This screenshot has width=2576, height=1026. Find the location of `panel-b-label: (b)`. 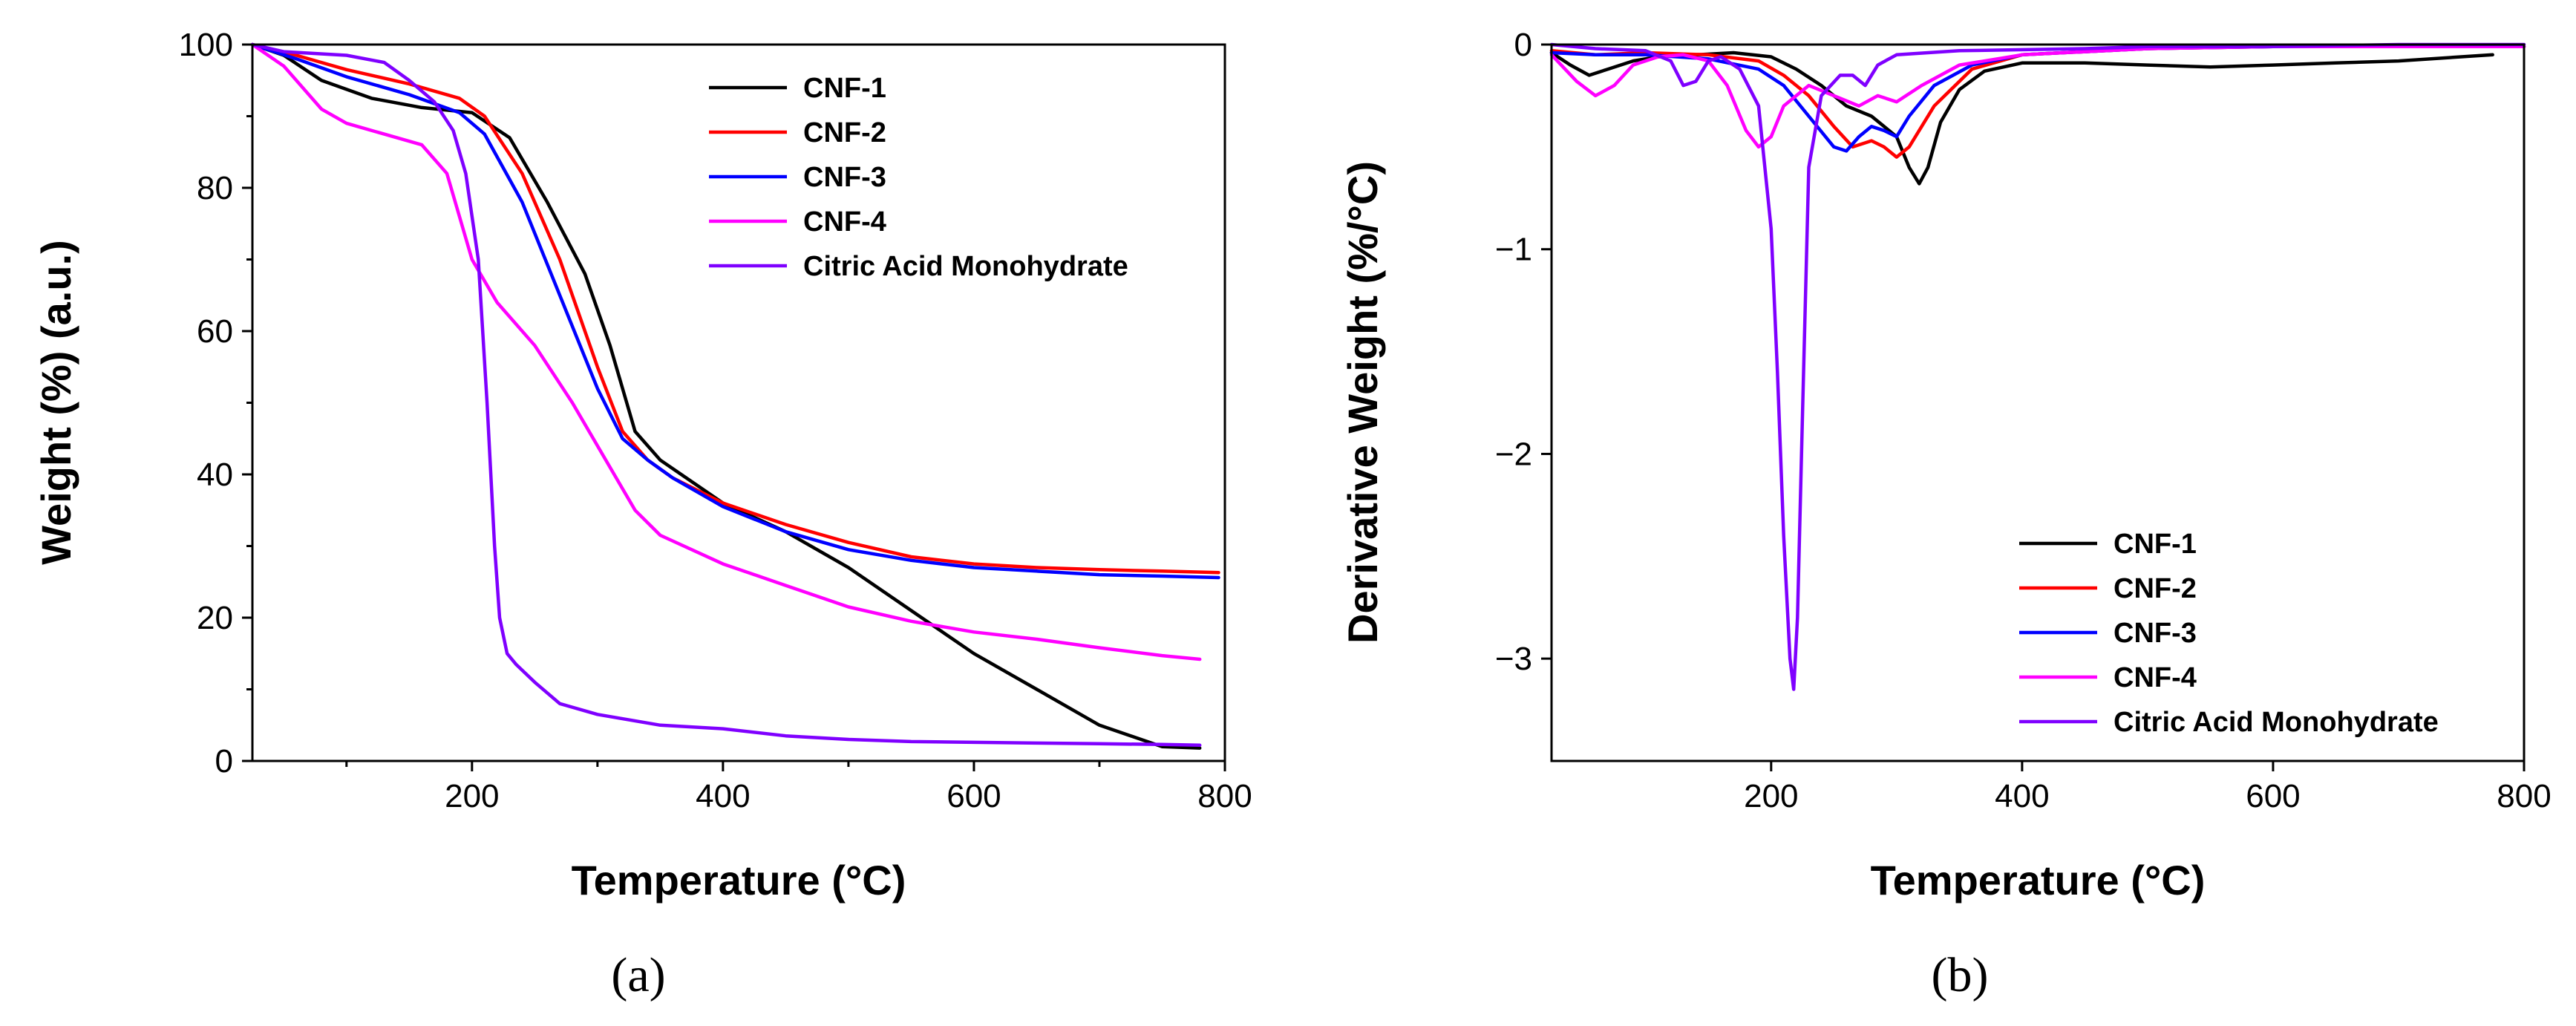

panel-b-label: (b) is located at coordinates (1960, 975).